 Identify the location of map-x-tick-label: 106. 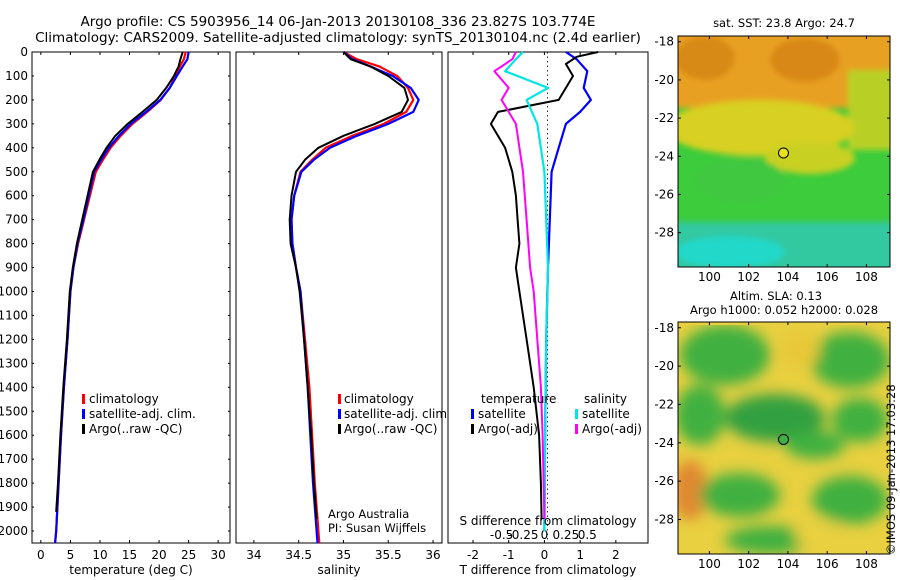
(827, 564).